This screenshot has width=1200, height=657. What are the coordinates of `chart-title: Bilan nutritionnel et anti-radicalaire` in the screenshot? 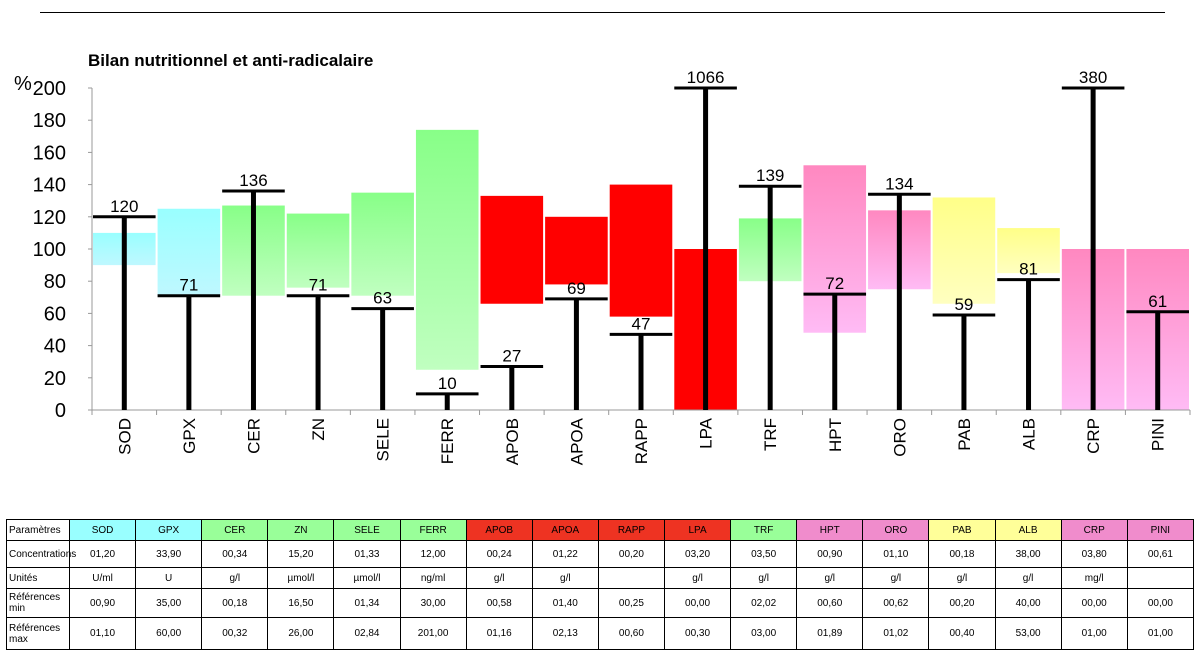 It's located at (230, 60).